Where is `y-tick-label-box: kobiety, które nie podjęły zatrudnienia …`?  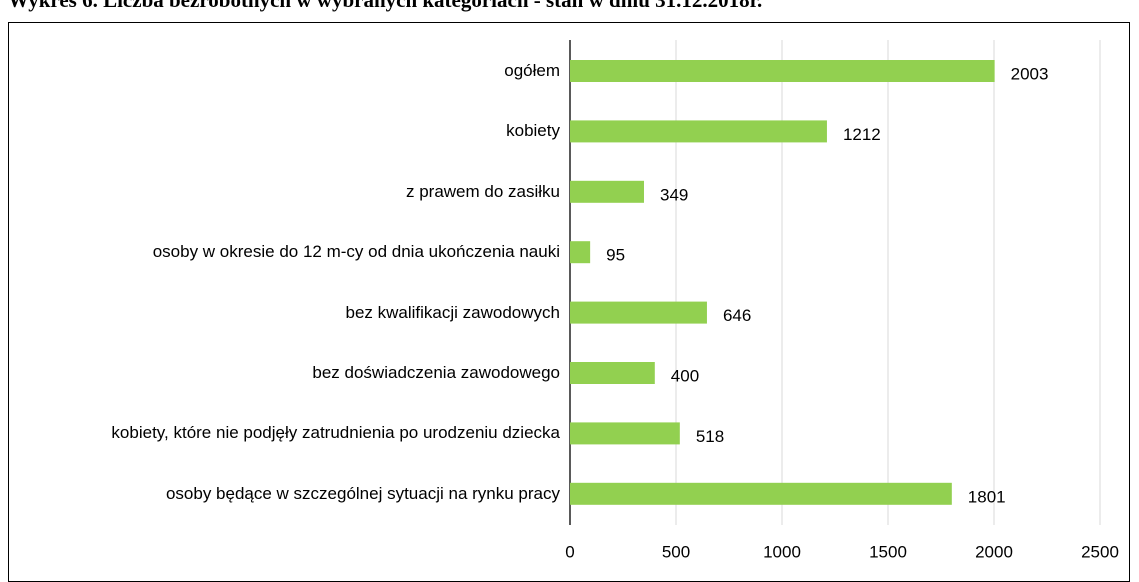
y-tick-label-box: kobiety, które nie podjęły zatrudnienia … is located at coordinates (285, 433).